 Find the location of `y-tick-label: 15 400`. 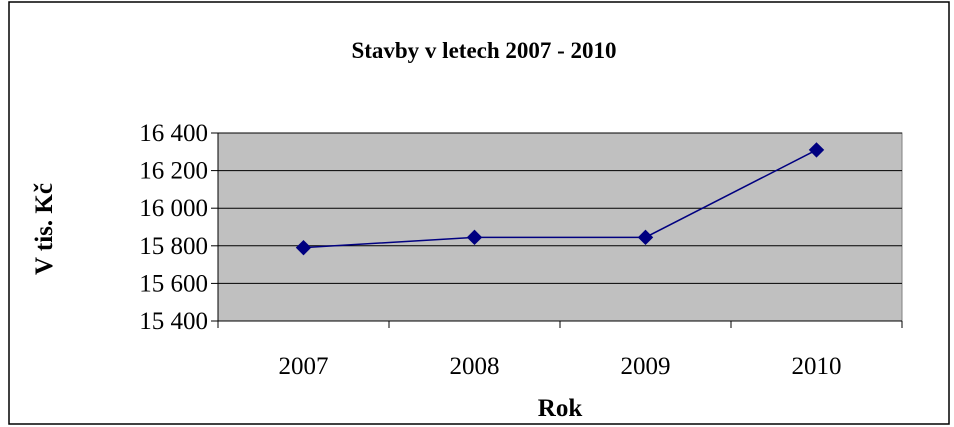

y-tick-label: 15 400 is located at coordinates (173, 321).